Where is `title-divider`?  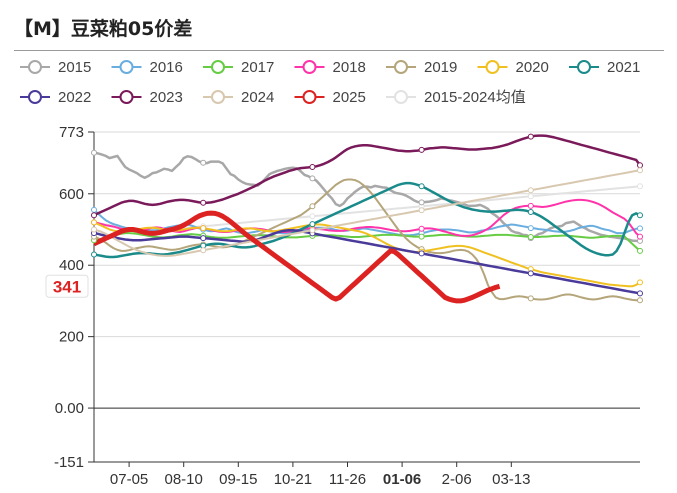
title-divider is located at coordinates (339, 50).